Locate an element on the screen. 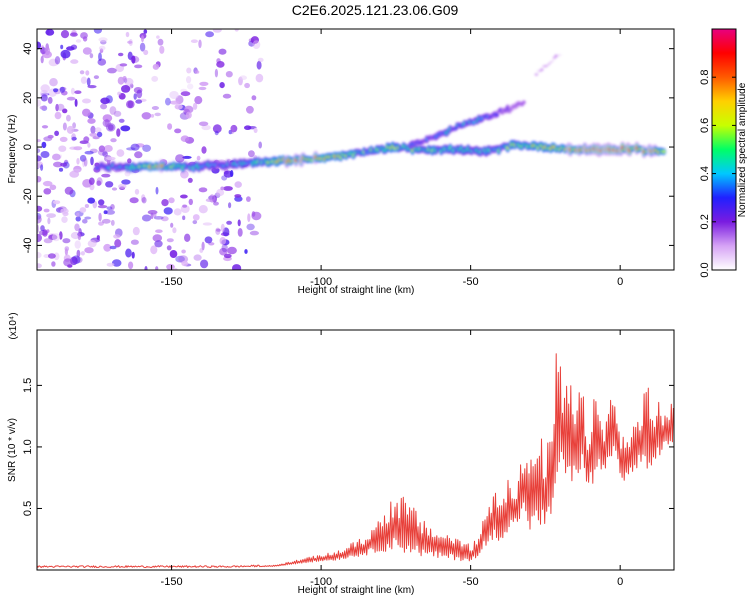 The width and height of the screenshot is (750, 600). y-tick-label: 40 is located at coordinates (28, 49).